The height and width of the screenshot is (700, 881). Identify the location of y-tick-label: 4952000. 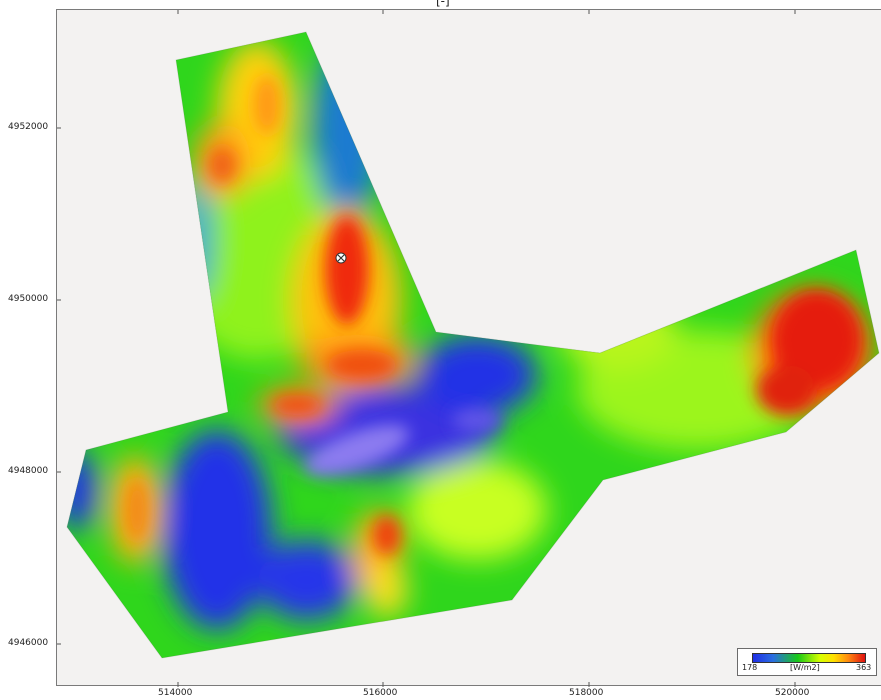
(28, 127).